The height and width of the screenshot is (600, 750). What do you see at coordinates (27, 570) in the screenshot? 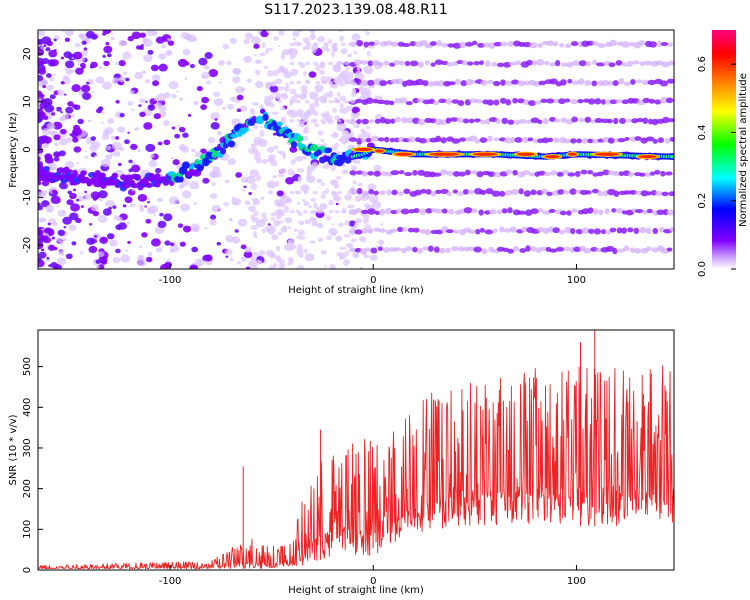
I see `y-tick-label: 0` at bounding box center [27, 570].